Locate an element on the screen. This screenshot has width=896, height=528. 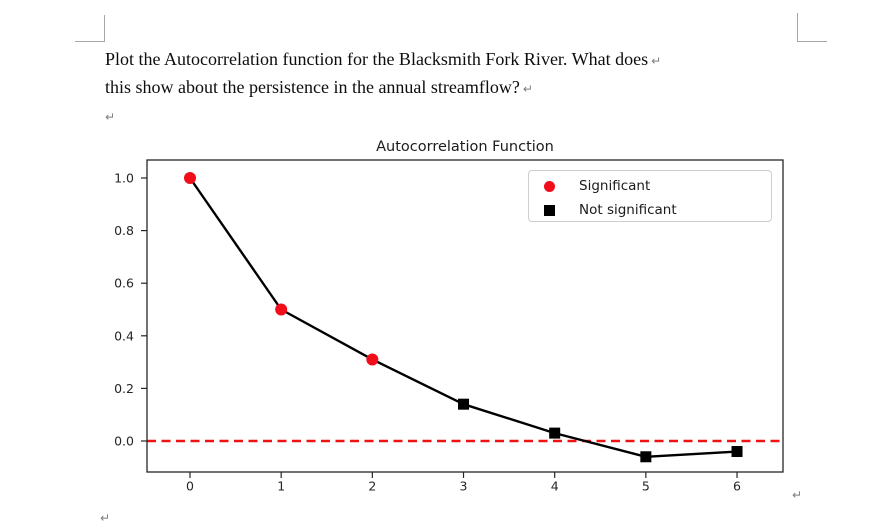
empty-line: ↵ is located at coordinates (455, 116).